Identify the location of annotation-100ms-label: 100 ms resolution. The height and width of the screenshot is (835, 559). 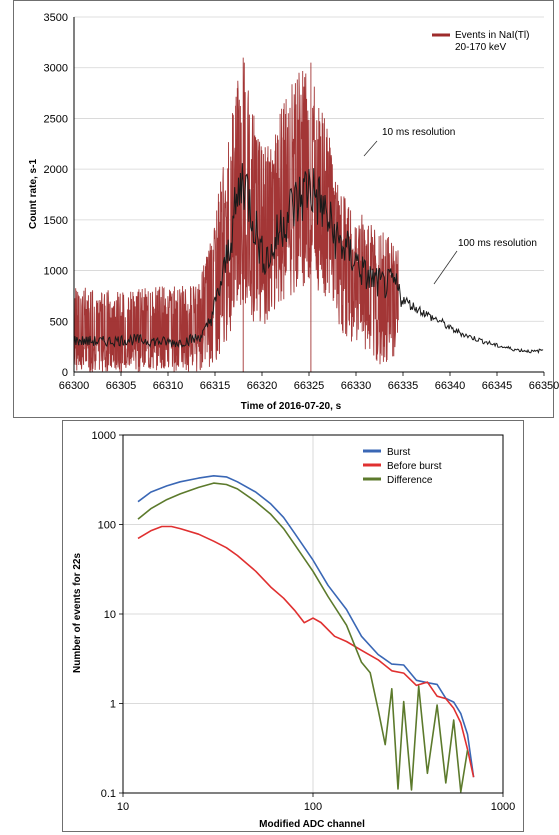
(497, 243).